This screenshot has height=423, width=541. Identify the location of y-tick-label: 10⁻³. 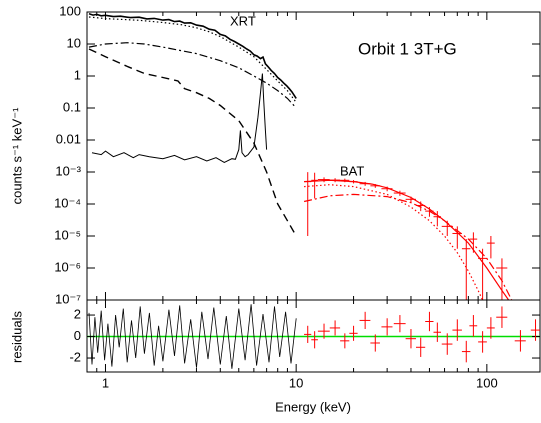
(68, 170).